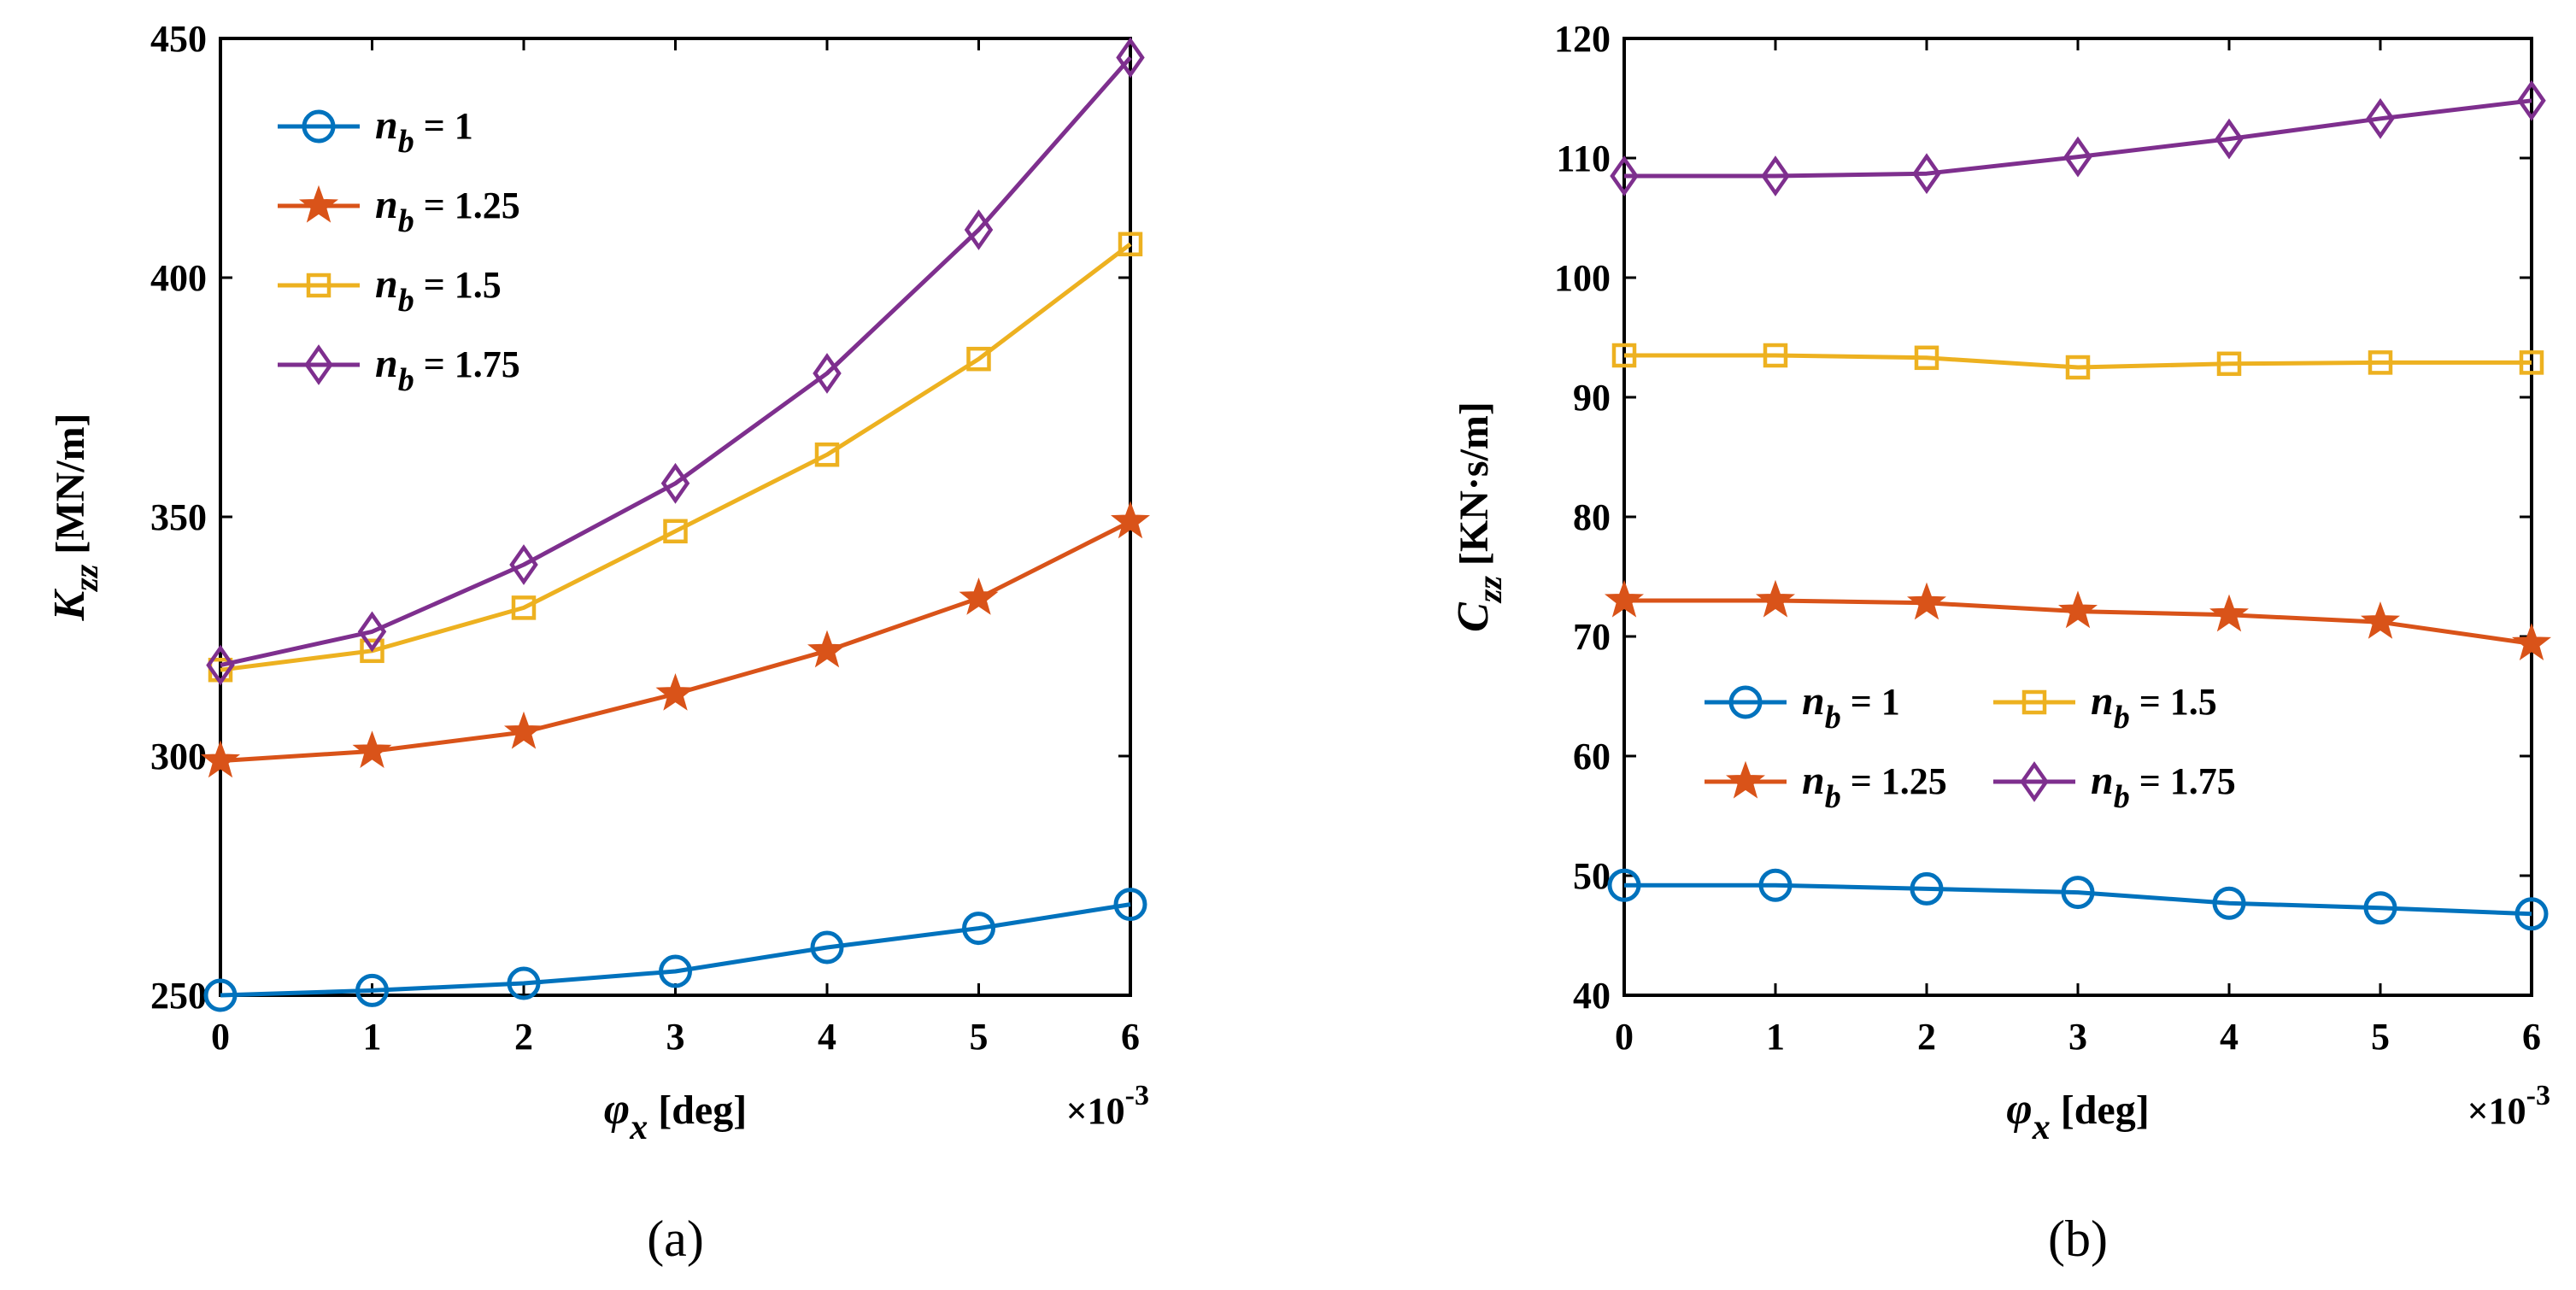  What do you see at coordinates (1592, 996) in the screenshot?
I see `y-tick-label: 40` at bounding box center [1592, 996].